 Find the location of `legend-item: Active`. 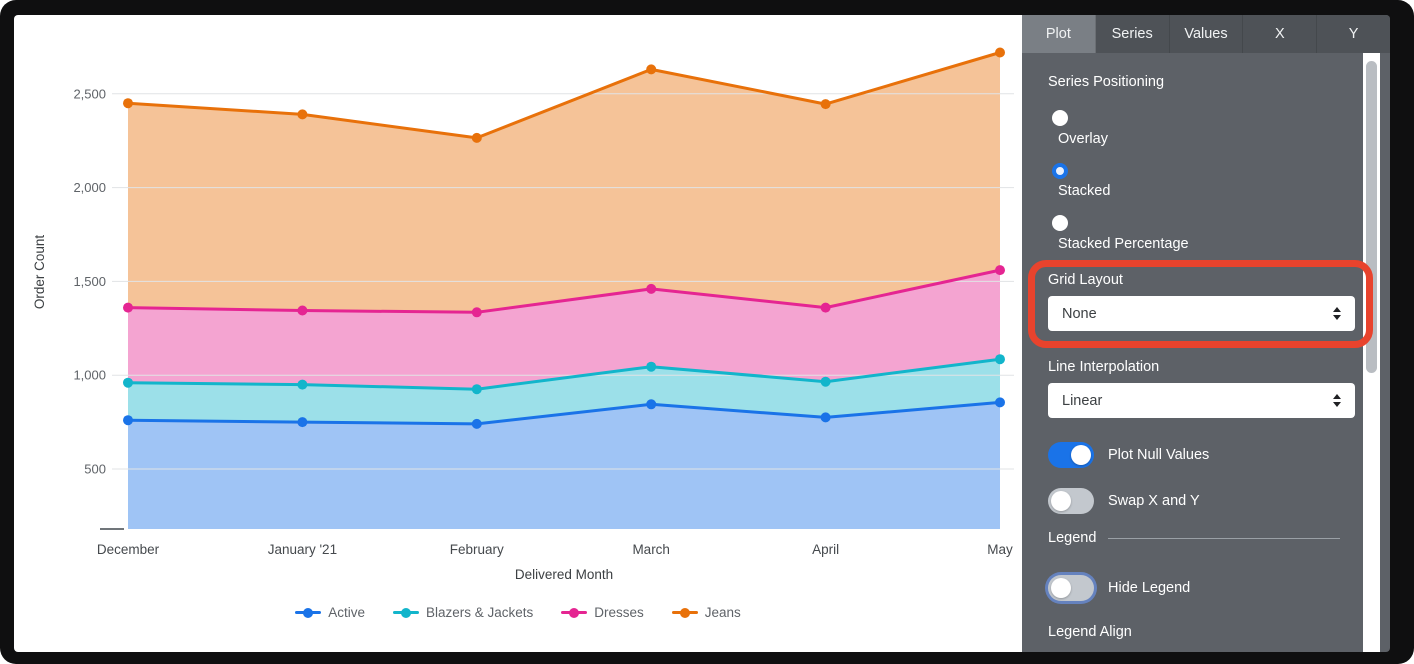

legend-item: Active is located at coordinates (330, 612).